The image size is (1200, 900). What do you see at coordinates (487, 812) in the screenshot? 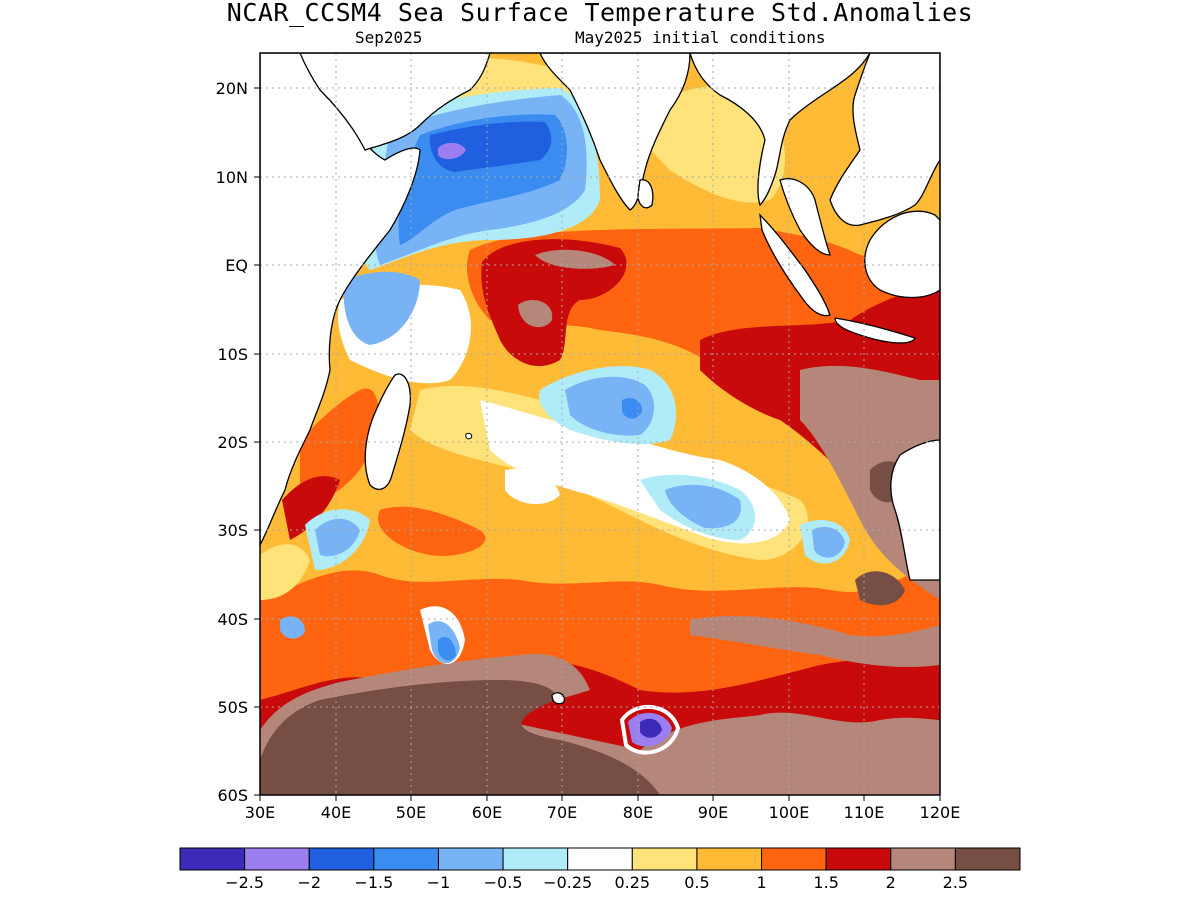
I see `lon-tick-label: 60E` at bounding box center [487, 812].